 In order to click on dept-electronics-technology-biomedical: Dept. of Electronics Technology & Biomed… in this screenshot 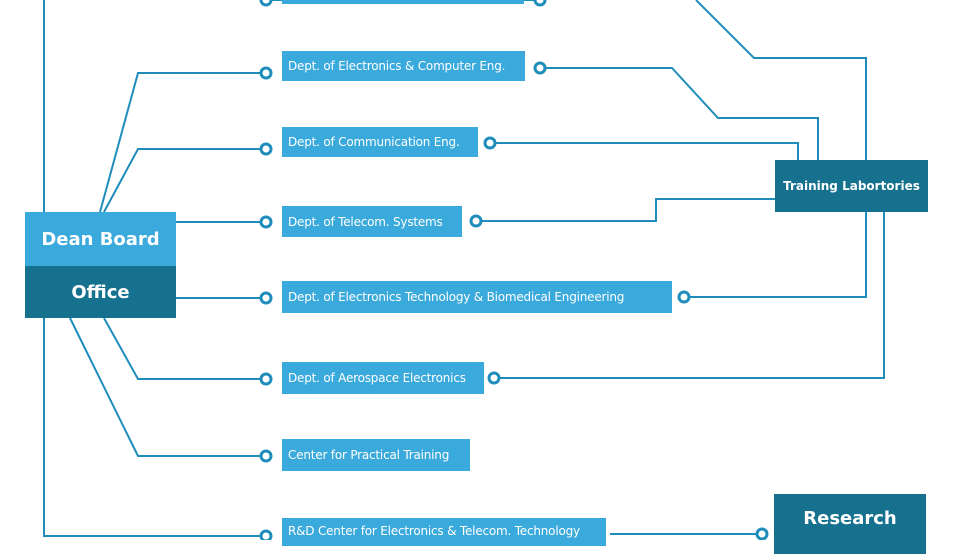, I will do `click(477, 297)`.